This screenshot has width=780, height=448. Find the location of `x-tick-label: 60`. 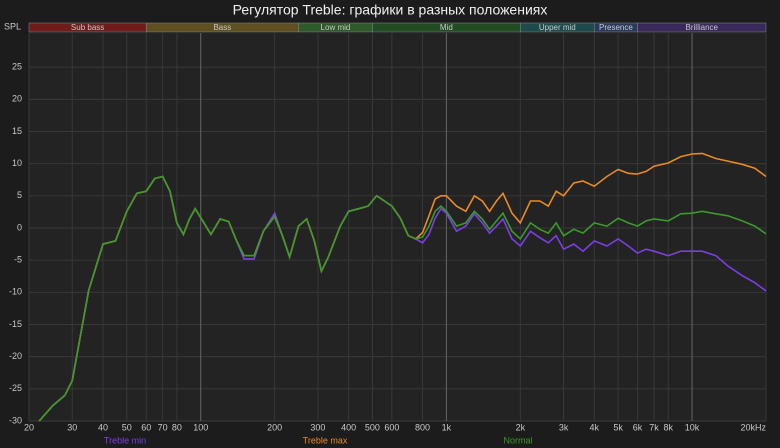

x-tick-label: 60 is located at coordinates (146, 427).